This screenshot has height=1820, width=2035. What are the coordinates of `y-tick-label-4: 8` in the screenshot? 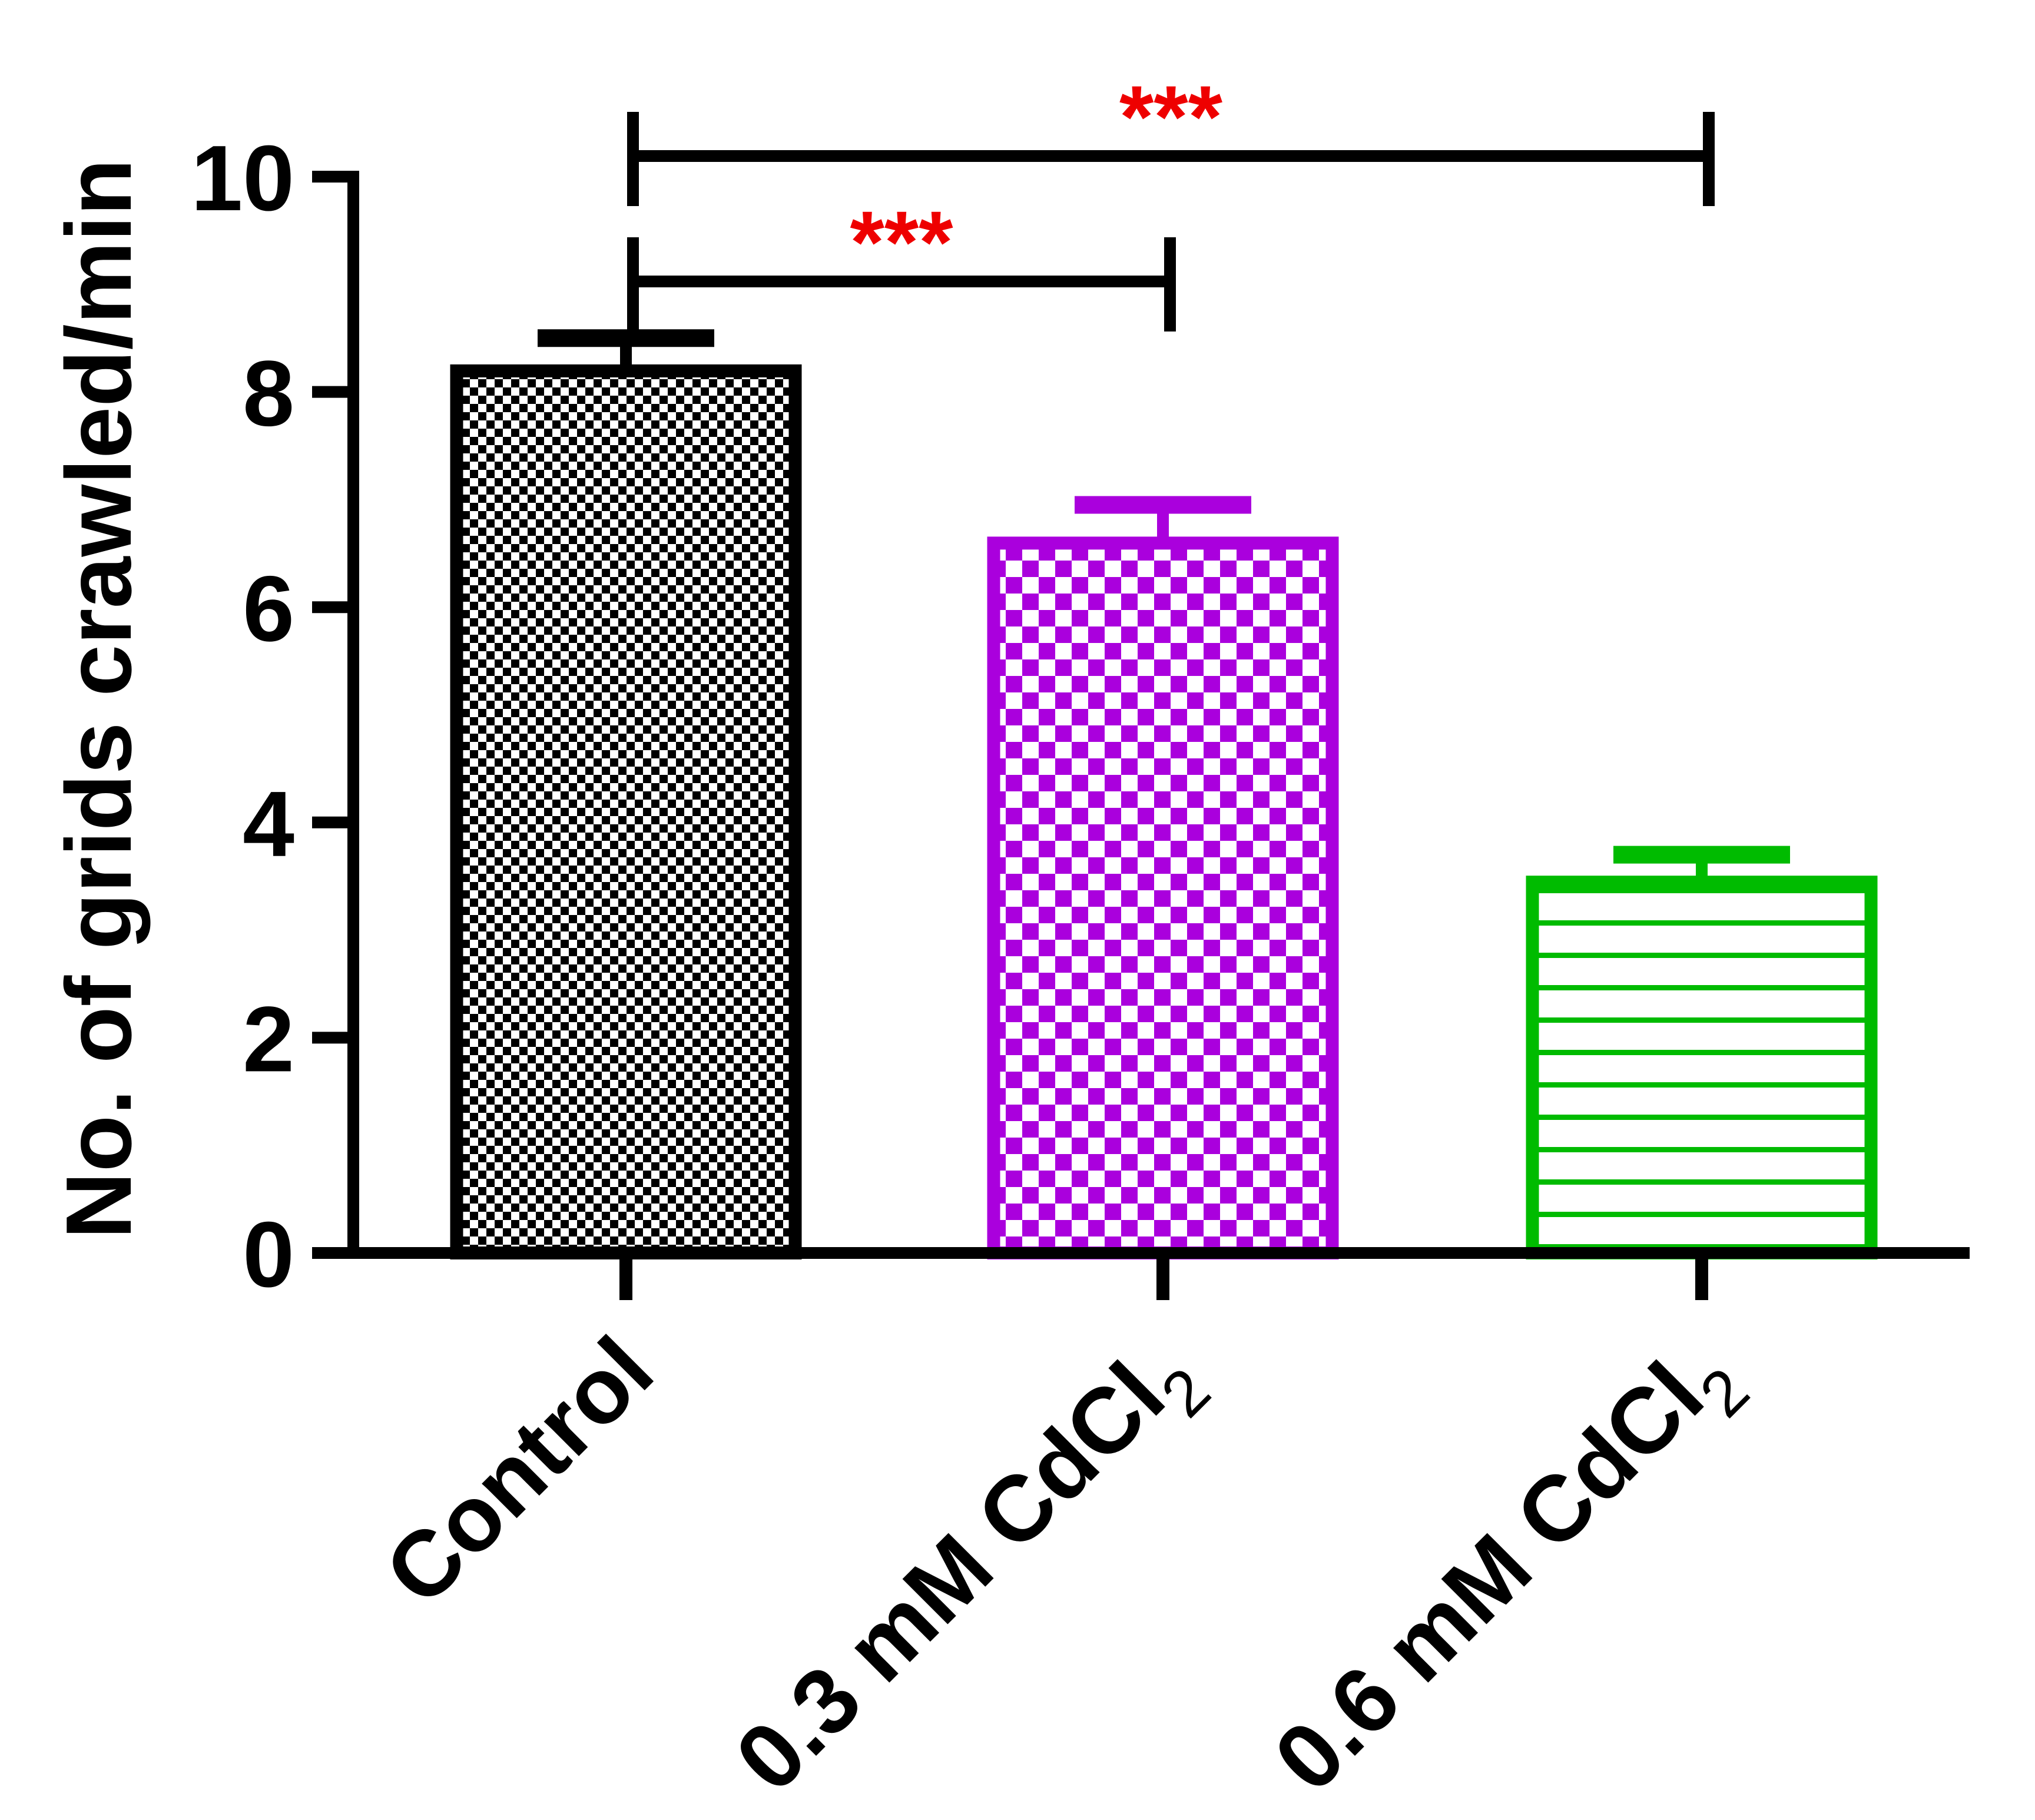 It's located at (268, 394).